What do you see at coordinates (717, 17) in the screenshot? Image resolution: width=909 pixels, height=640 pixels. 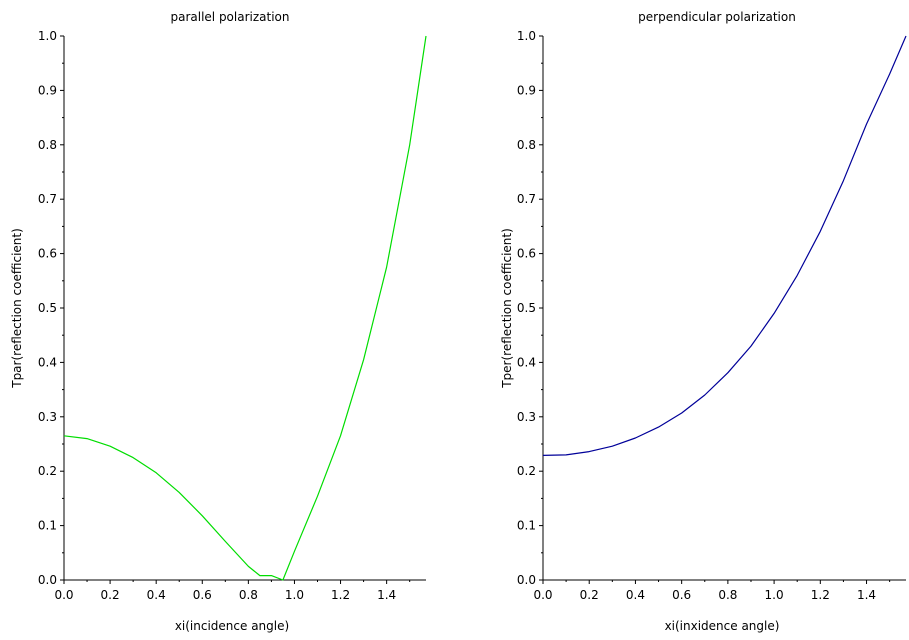 I see `chart-title: perpendicular polarization` at bounding box center [717, 17].